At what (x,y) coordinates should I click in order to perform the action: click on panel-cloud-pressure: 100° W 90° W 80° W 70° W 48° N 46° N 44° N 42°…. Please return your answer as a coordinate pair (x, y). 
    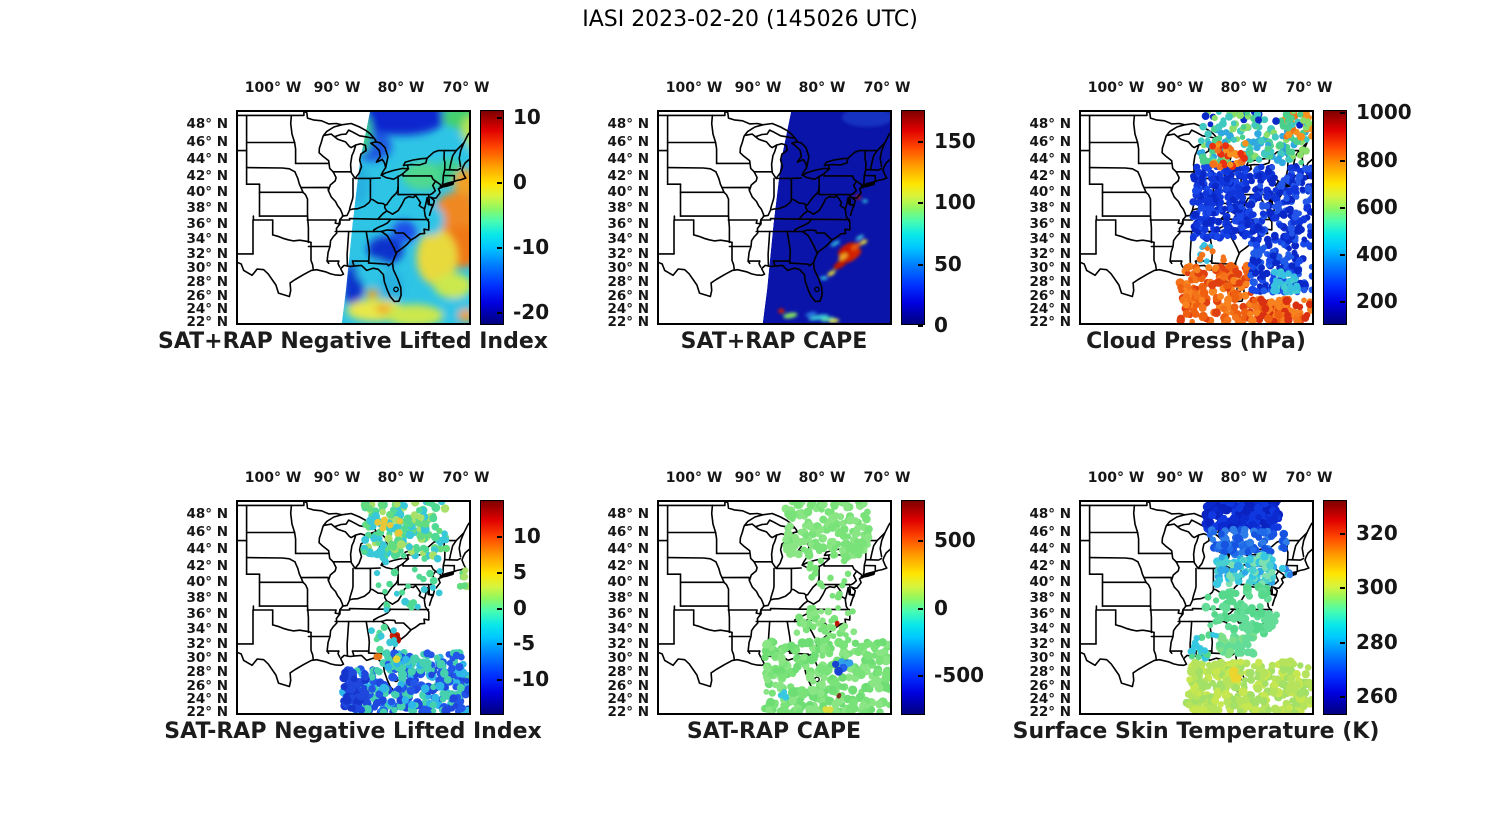
    Looking at the image, I should click on (1220, 217).